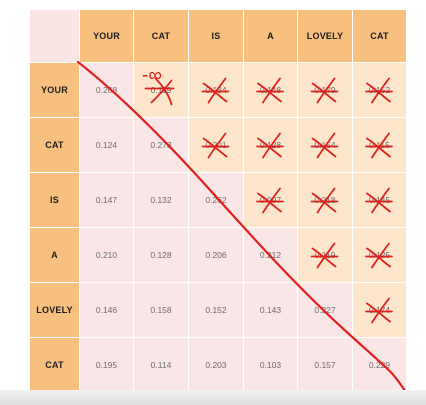  I want to click on attention-score-cell: 0.210, so click(107, 255).